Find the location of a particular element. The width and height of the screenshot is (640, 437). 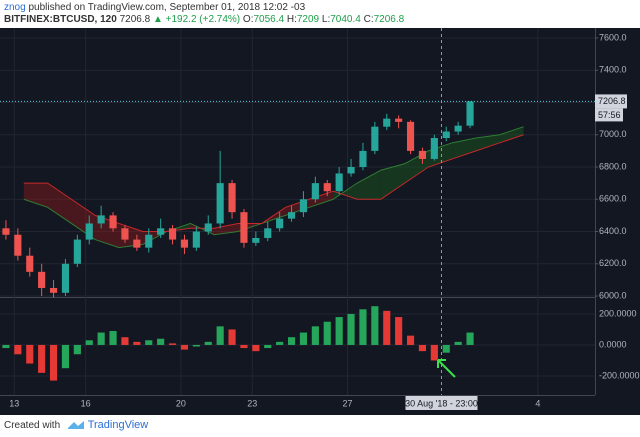

last-price-box is located at coordinates (611, 101).